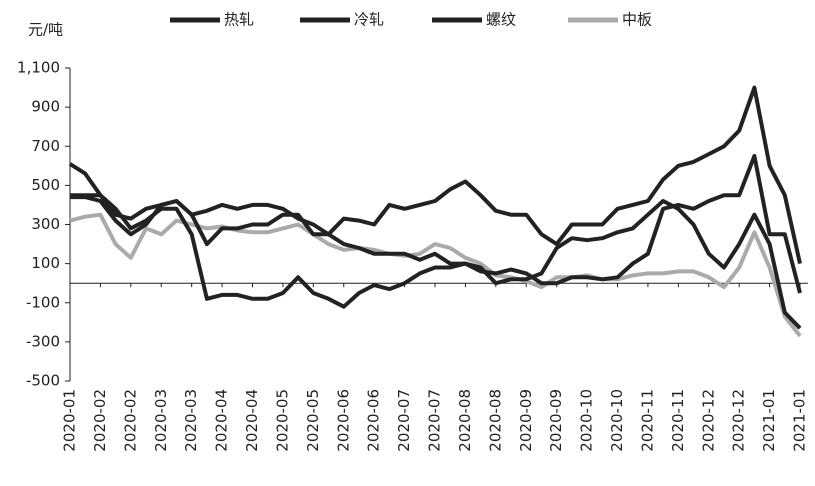  What do you see at coordinates (43, 381) in the screenshot?
I see `y-tick-label: -500` at bounding box center [43, 381].